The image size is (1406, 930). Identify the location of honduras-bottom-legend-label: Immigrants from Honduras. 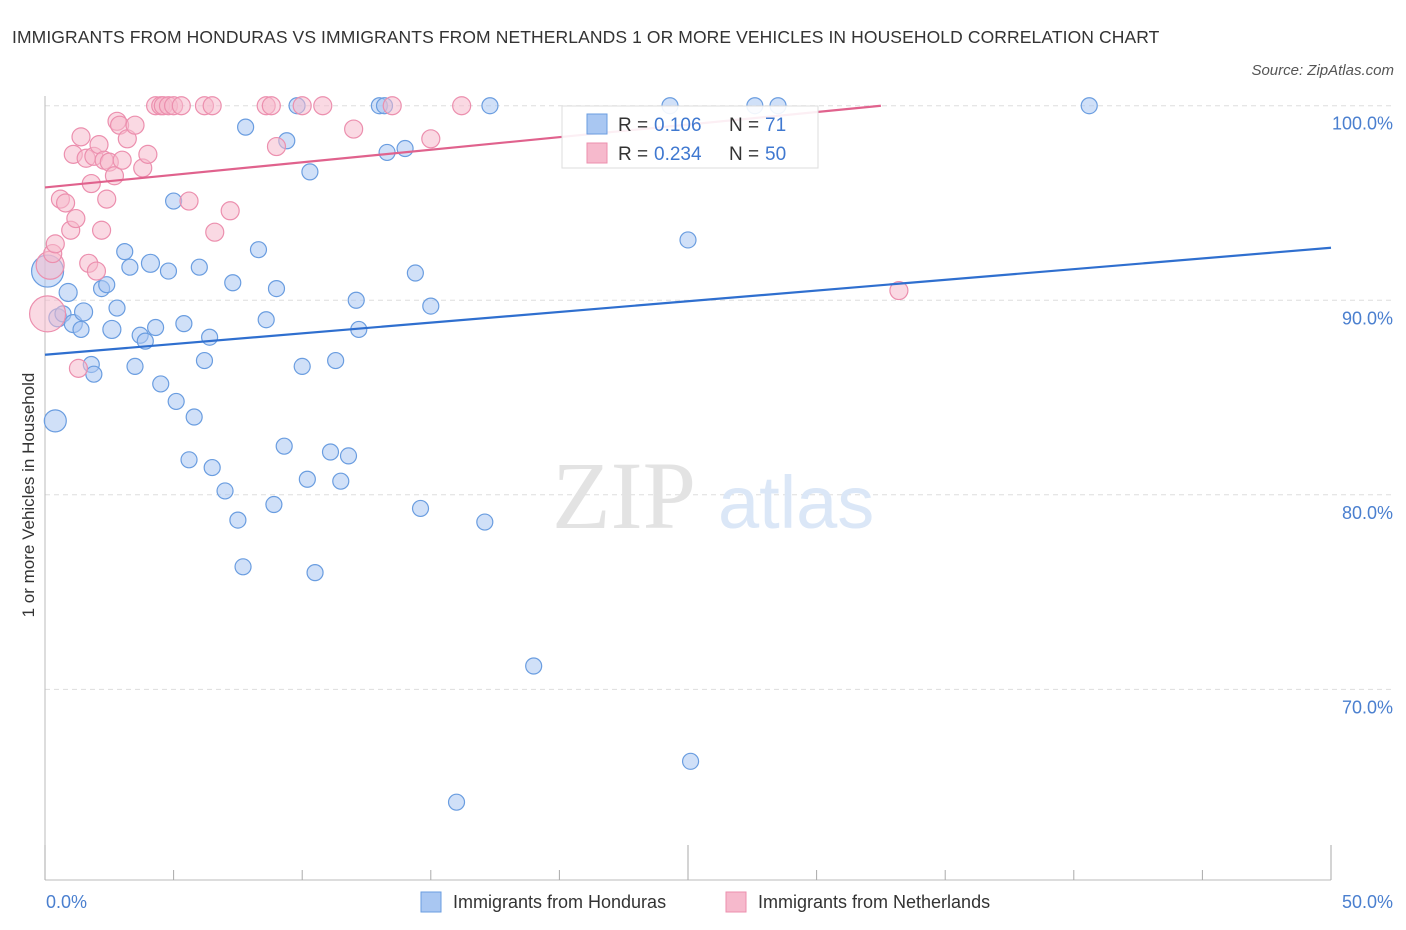
(559, 902).